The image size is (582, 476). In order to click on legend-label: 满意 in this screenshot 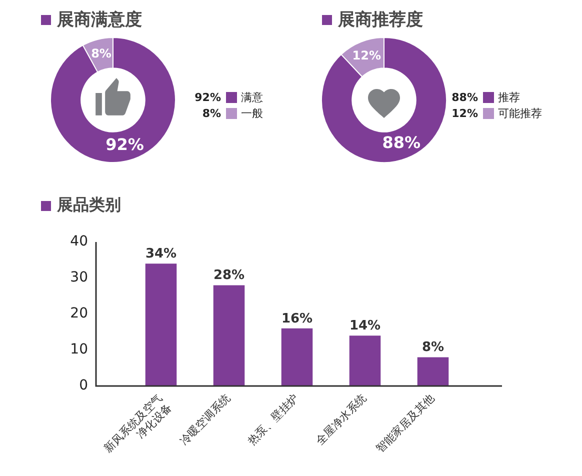, I will do `click(252, 97)`.